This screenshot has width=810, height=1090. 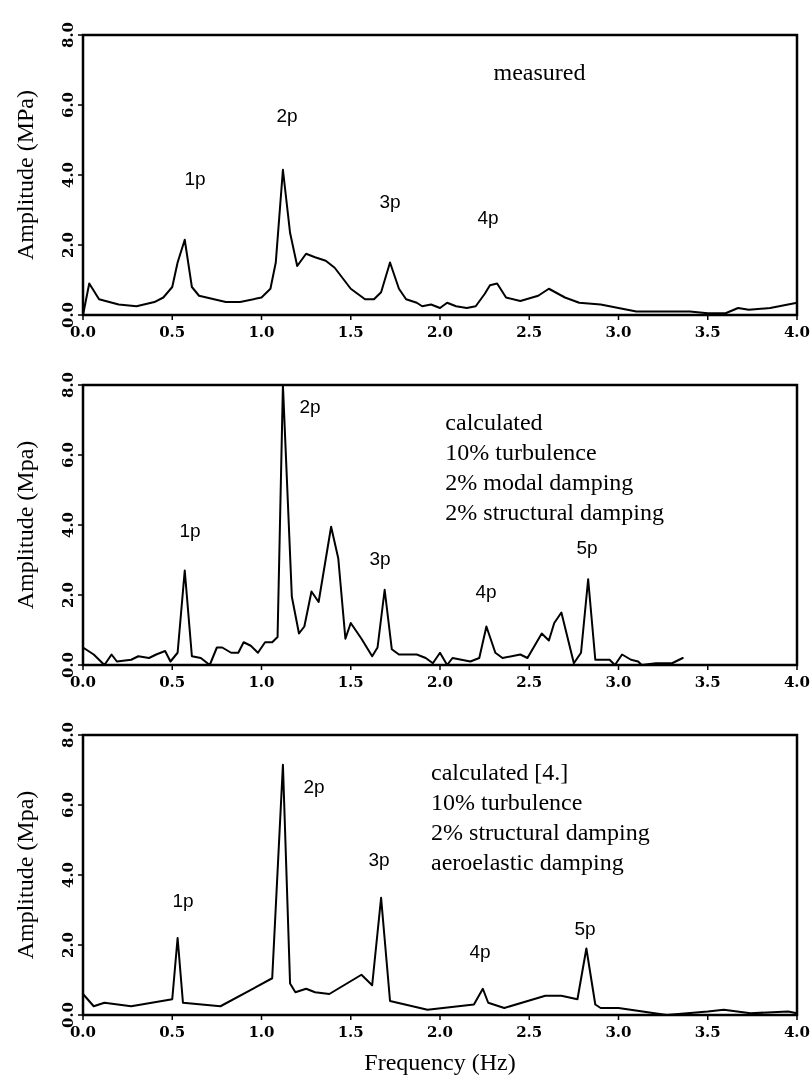 I want to click on annotation: measured, so click(x=539, y=72).